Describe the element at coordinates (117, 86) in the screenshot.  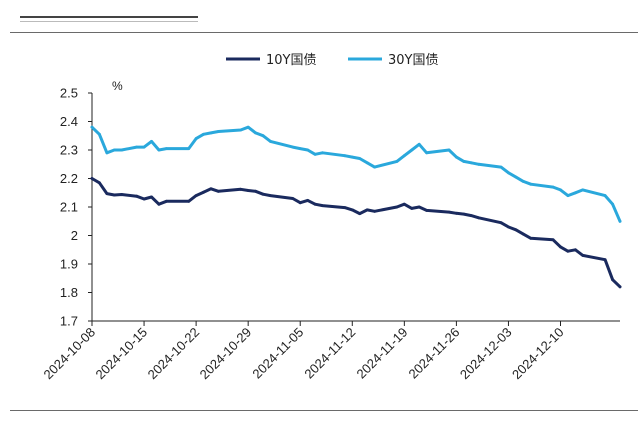
I see `y-axis-unit: %` at that location.